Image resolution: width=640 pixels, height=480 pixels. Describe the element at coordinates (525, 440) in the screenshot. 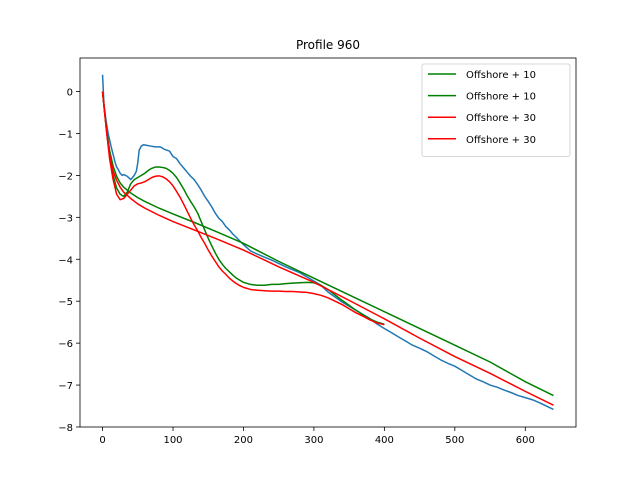

I see `x-tick-label: 600` at that location.